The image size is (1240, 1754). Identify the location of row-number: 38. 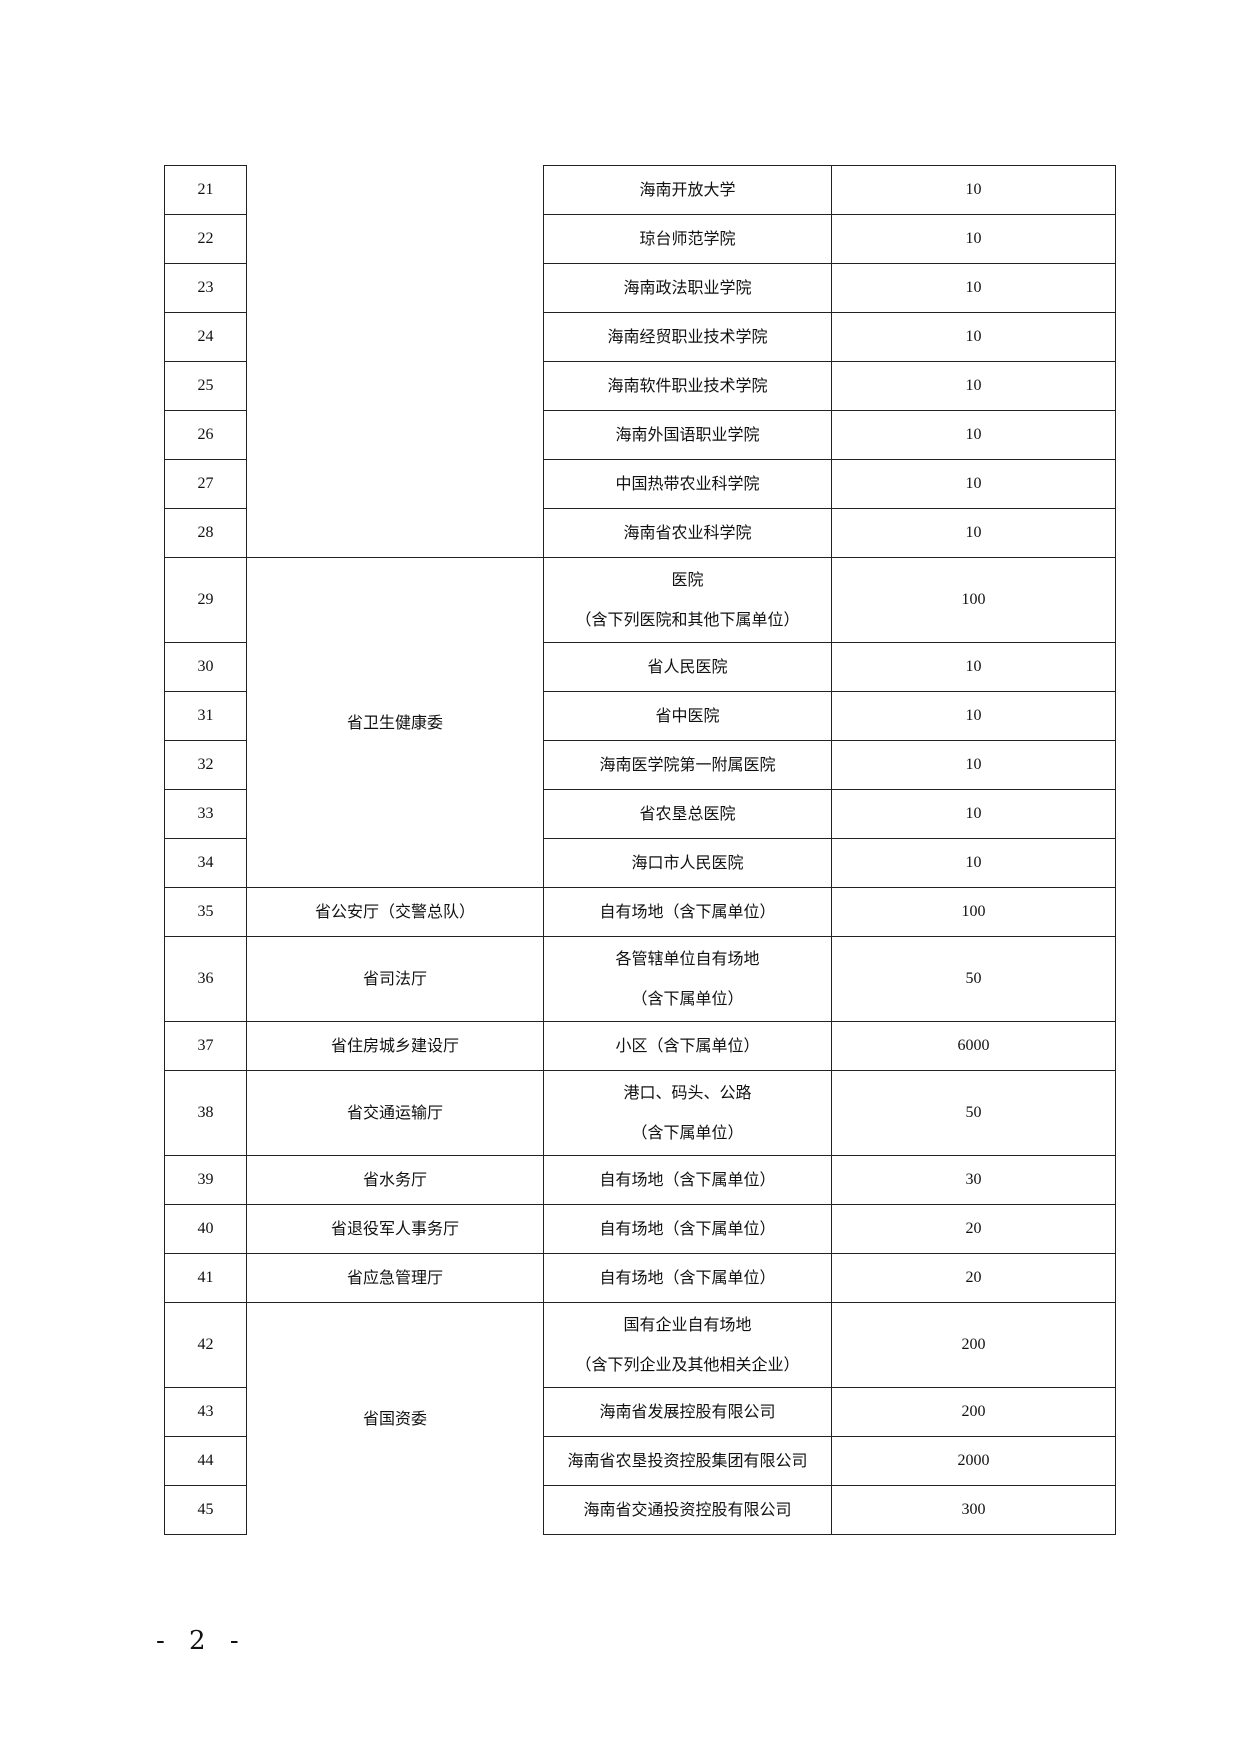
(205, 1113).